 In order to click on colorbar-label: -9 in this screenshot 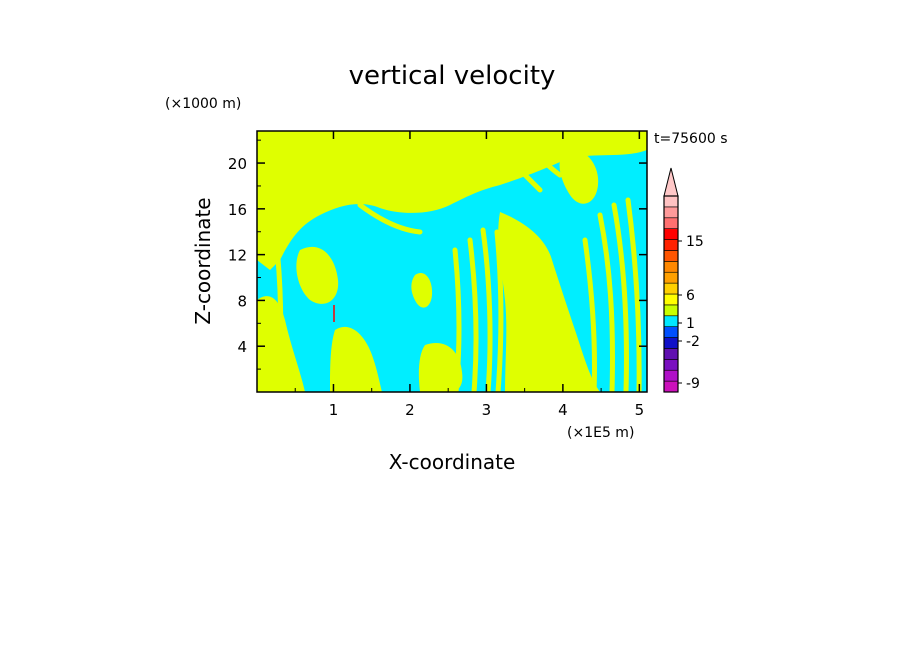, I will do `click(693, 384)`.